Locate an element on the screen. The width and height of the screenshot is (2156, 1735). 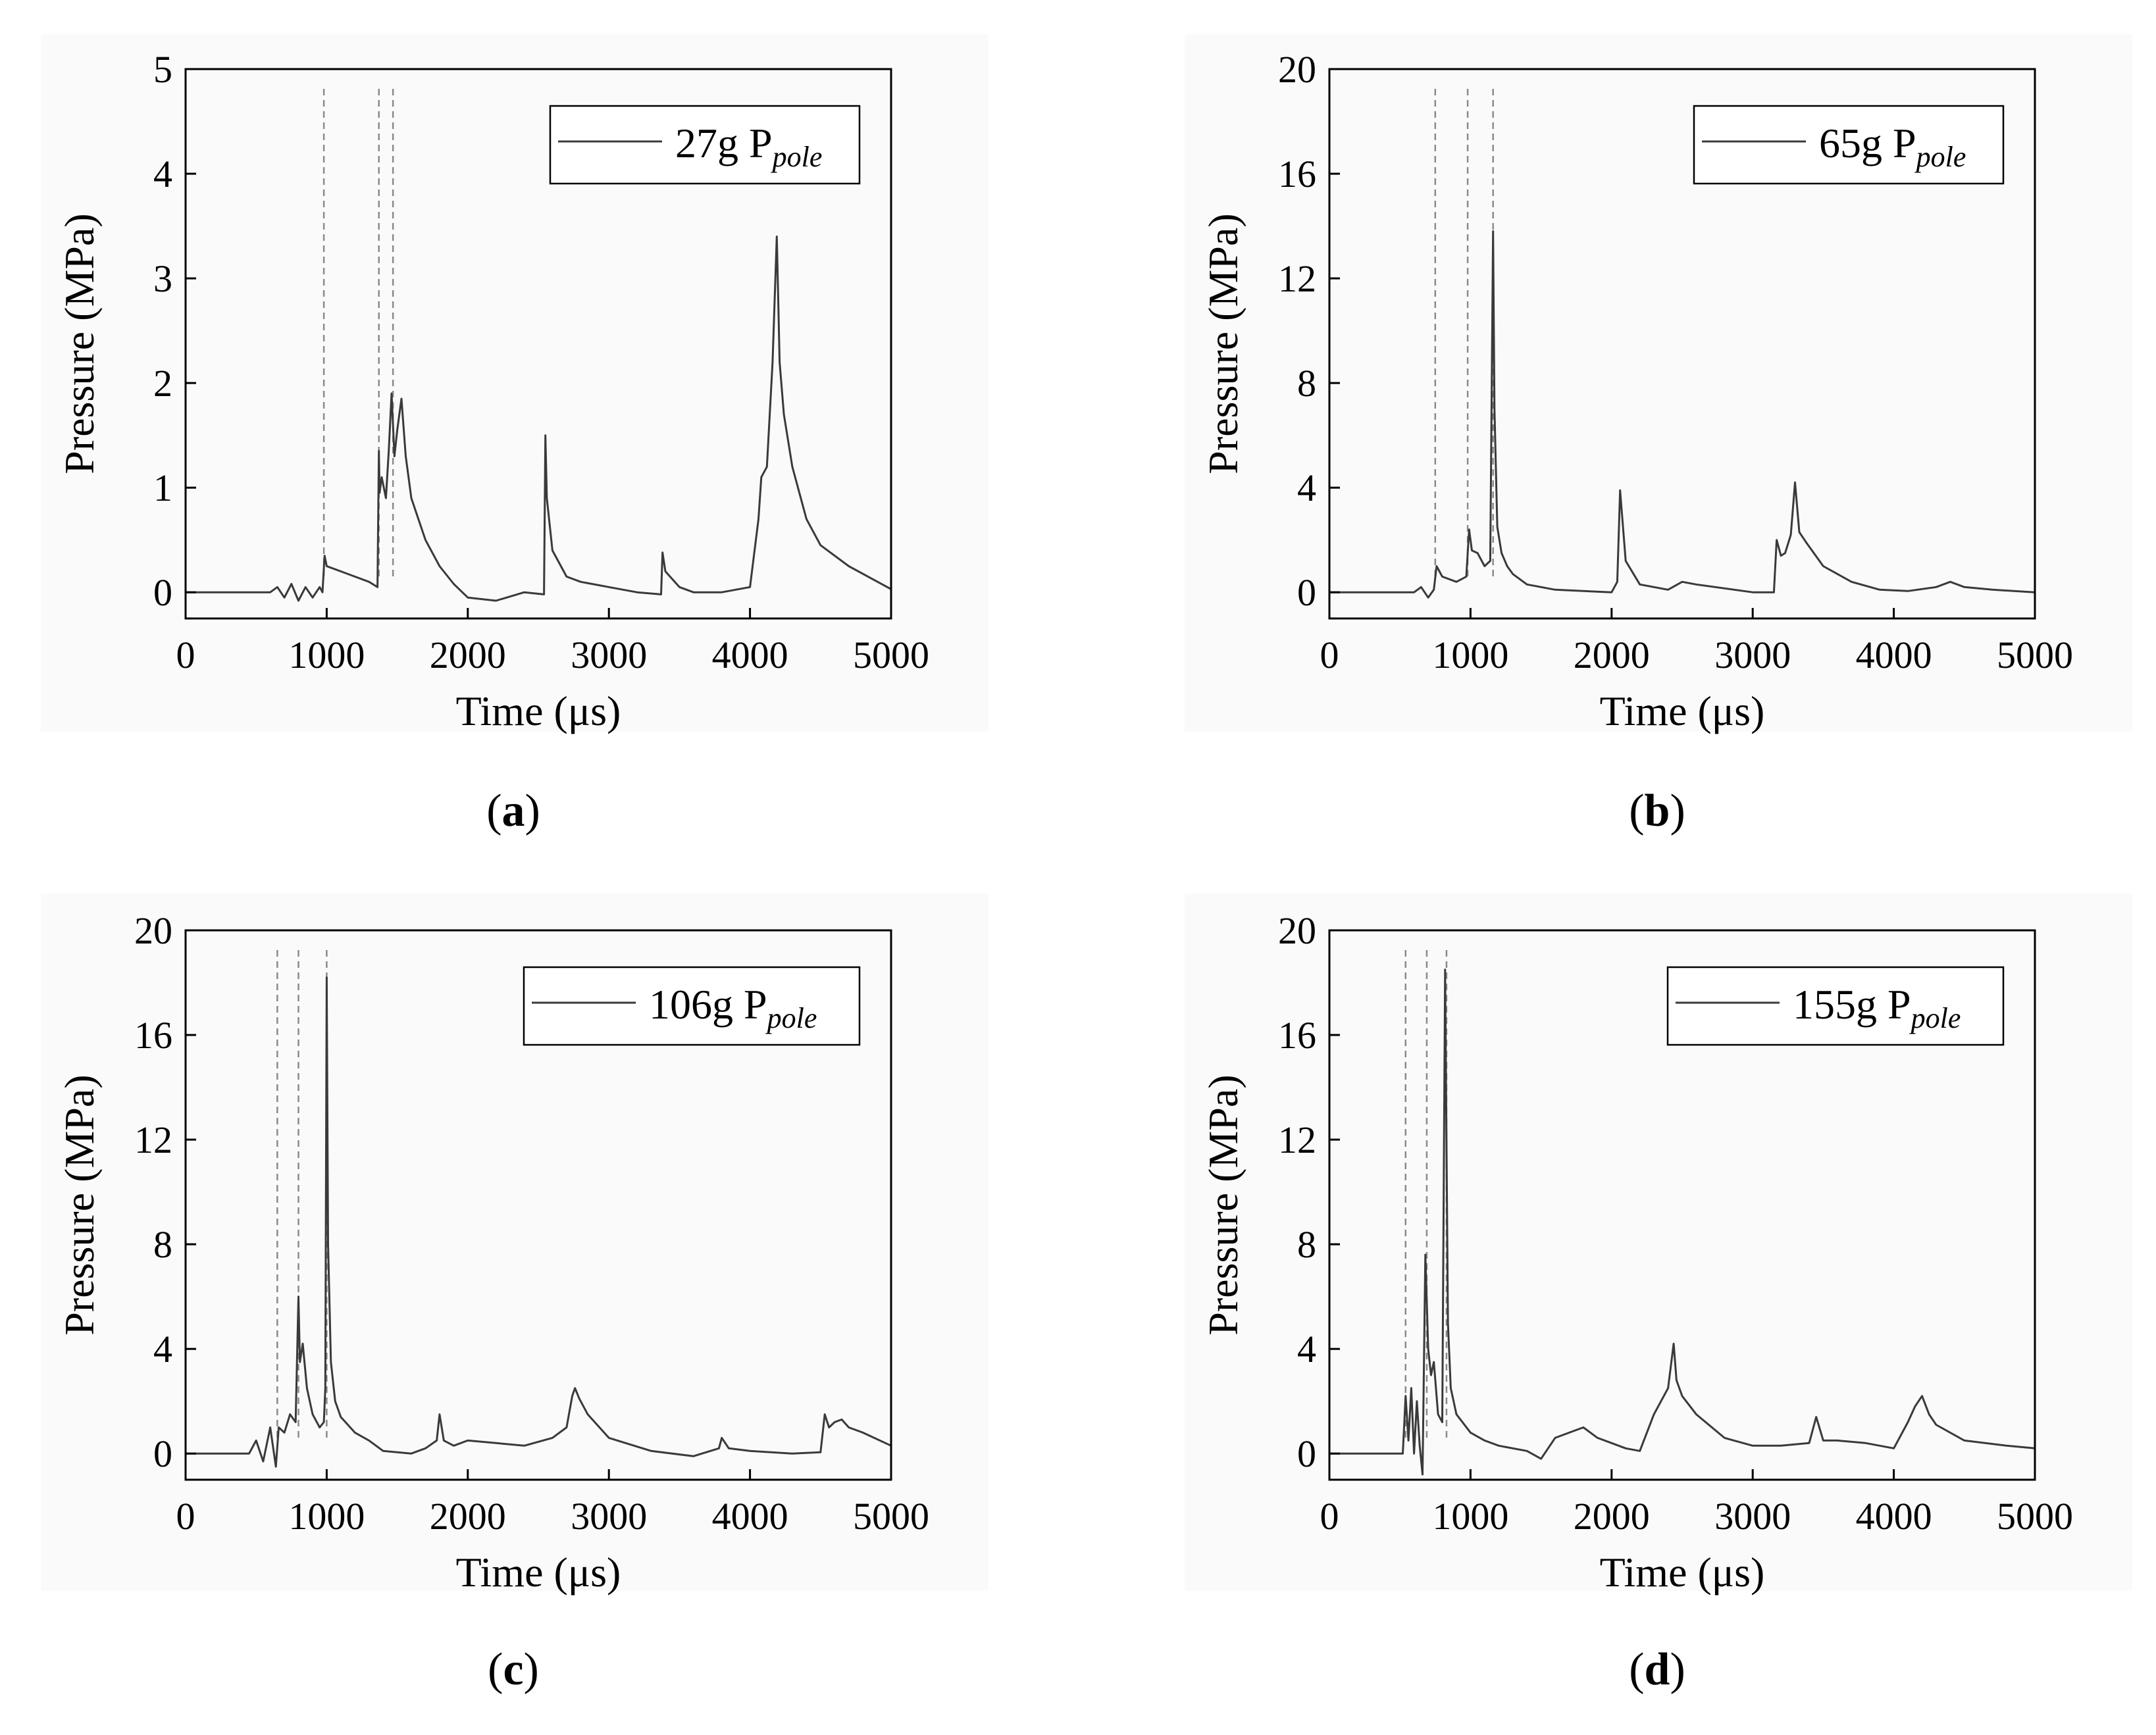
y-tick-label: 1 is located at coordinates (162, 487).